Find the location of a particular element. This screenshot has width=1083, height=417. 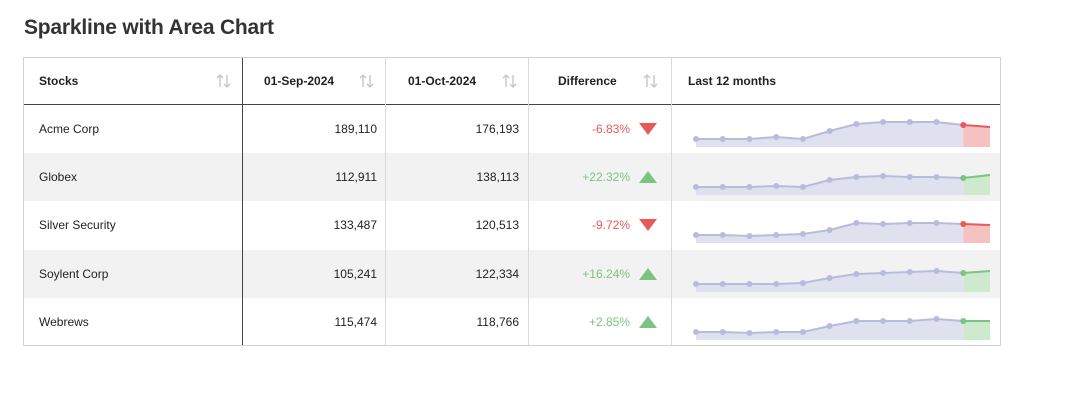

header-oct: 01-Oct-2024 is located at coordinates (457, 81).